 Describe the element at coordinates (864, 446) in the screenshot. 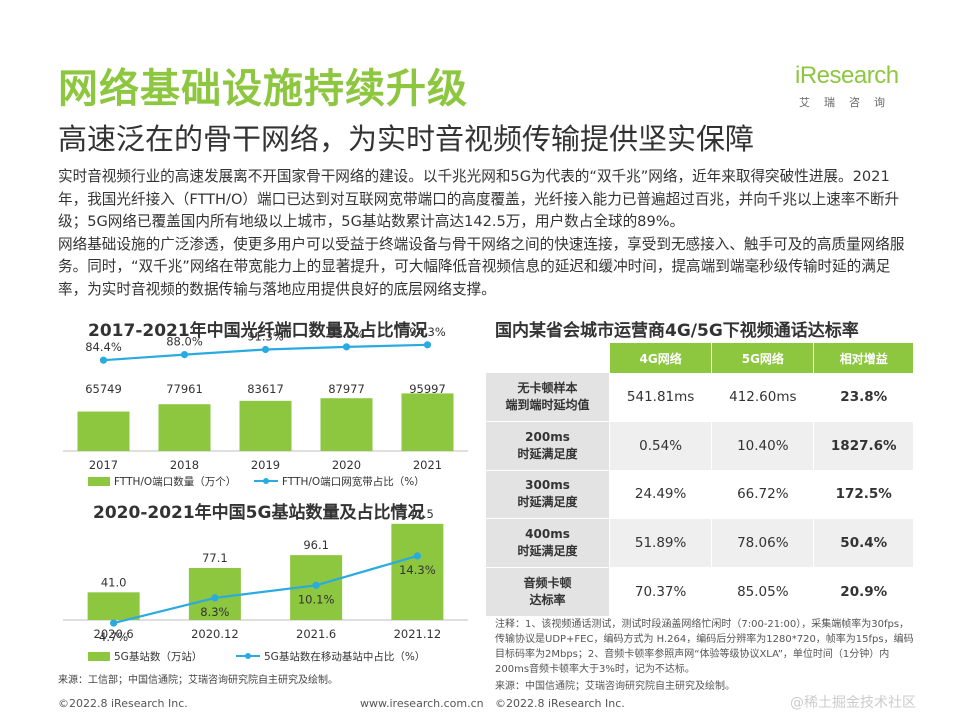

I see `cell-gain: 1827.6%` at that location.